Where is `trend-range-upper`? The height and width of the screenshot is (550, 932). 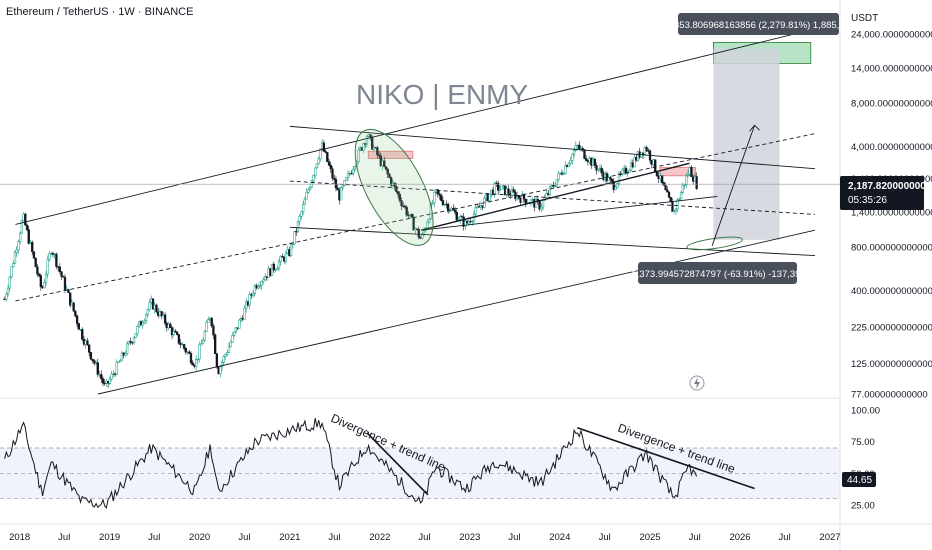 trend-range-upper is located at coordinates (552, 147).